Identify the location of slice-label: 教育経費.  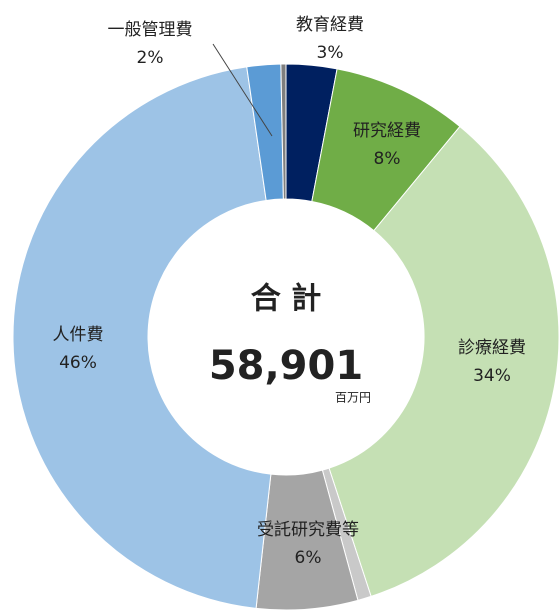
(330, 25).